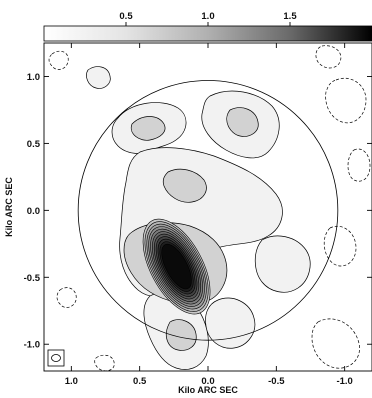 The image size is (372, 398). I want to click on y-tick-label: 1.0, so click(33, 77).